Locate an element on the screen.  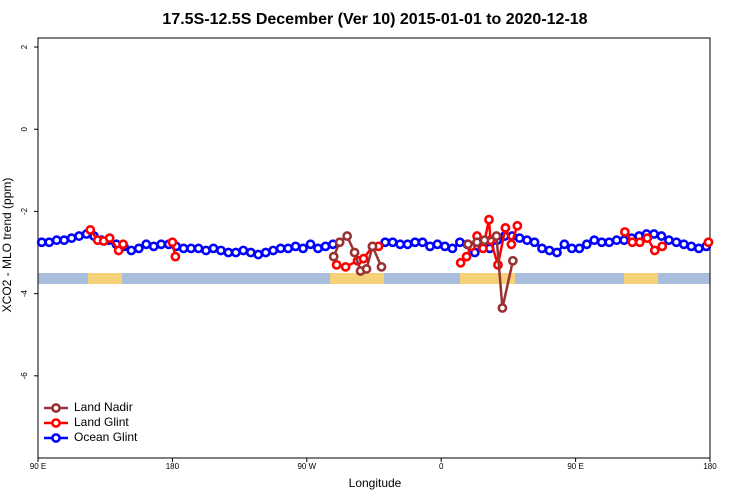
y-tick-label: -6 is located at coordinates (24, 376).